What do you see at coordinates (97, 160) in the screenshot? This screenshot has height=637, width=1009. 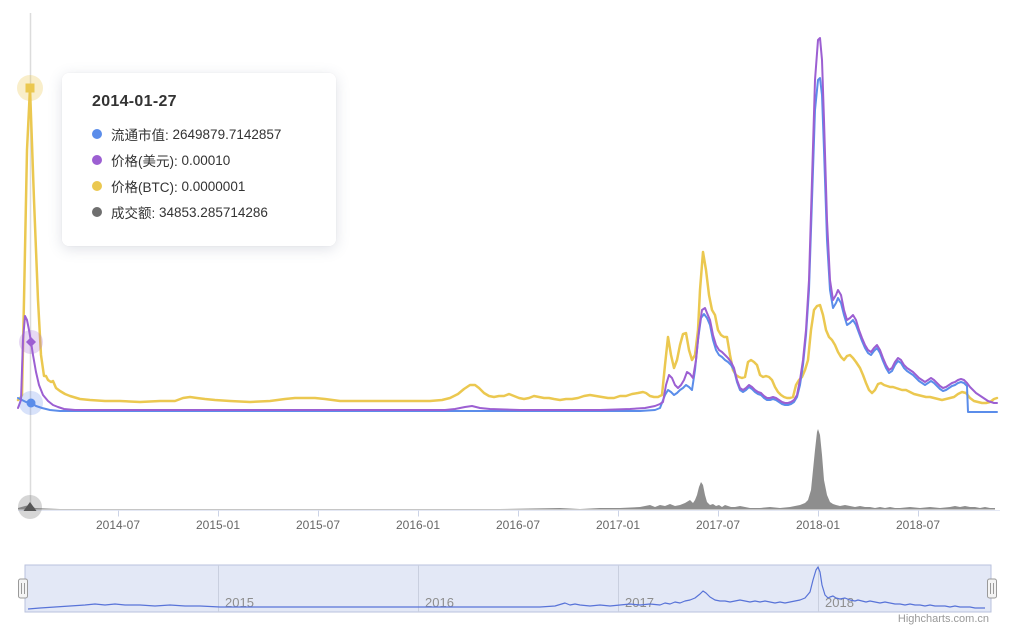 I see `series-dot-price-usd-icon` at bounding box center [97, 160].